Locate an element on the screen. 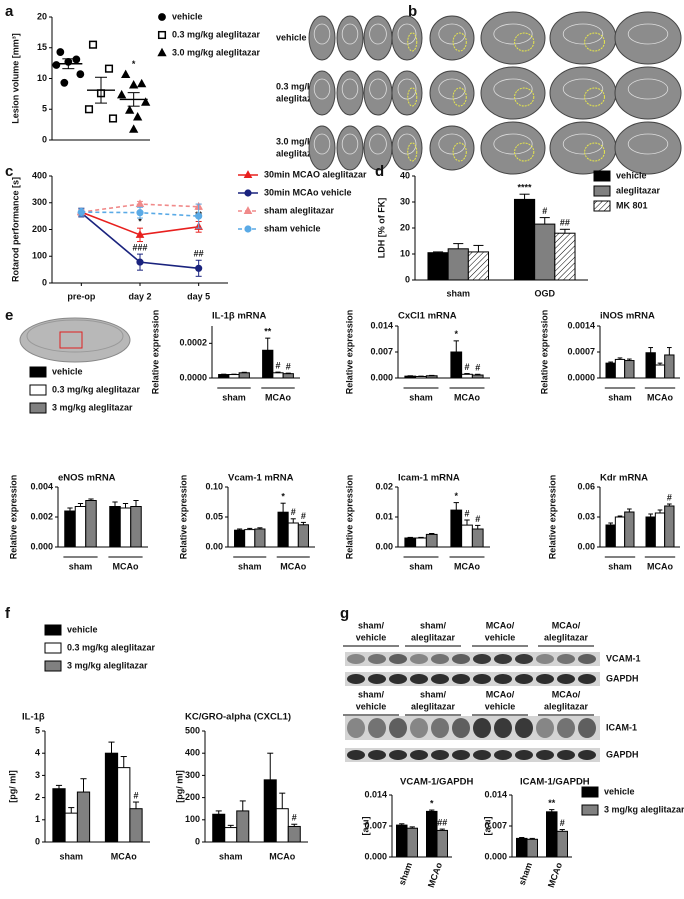 This screenshot has width=684, height=899. y-tick-label: 0.02 is located at coordinates (384, 486).